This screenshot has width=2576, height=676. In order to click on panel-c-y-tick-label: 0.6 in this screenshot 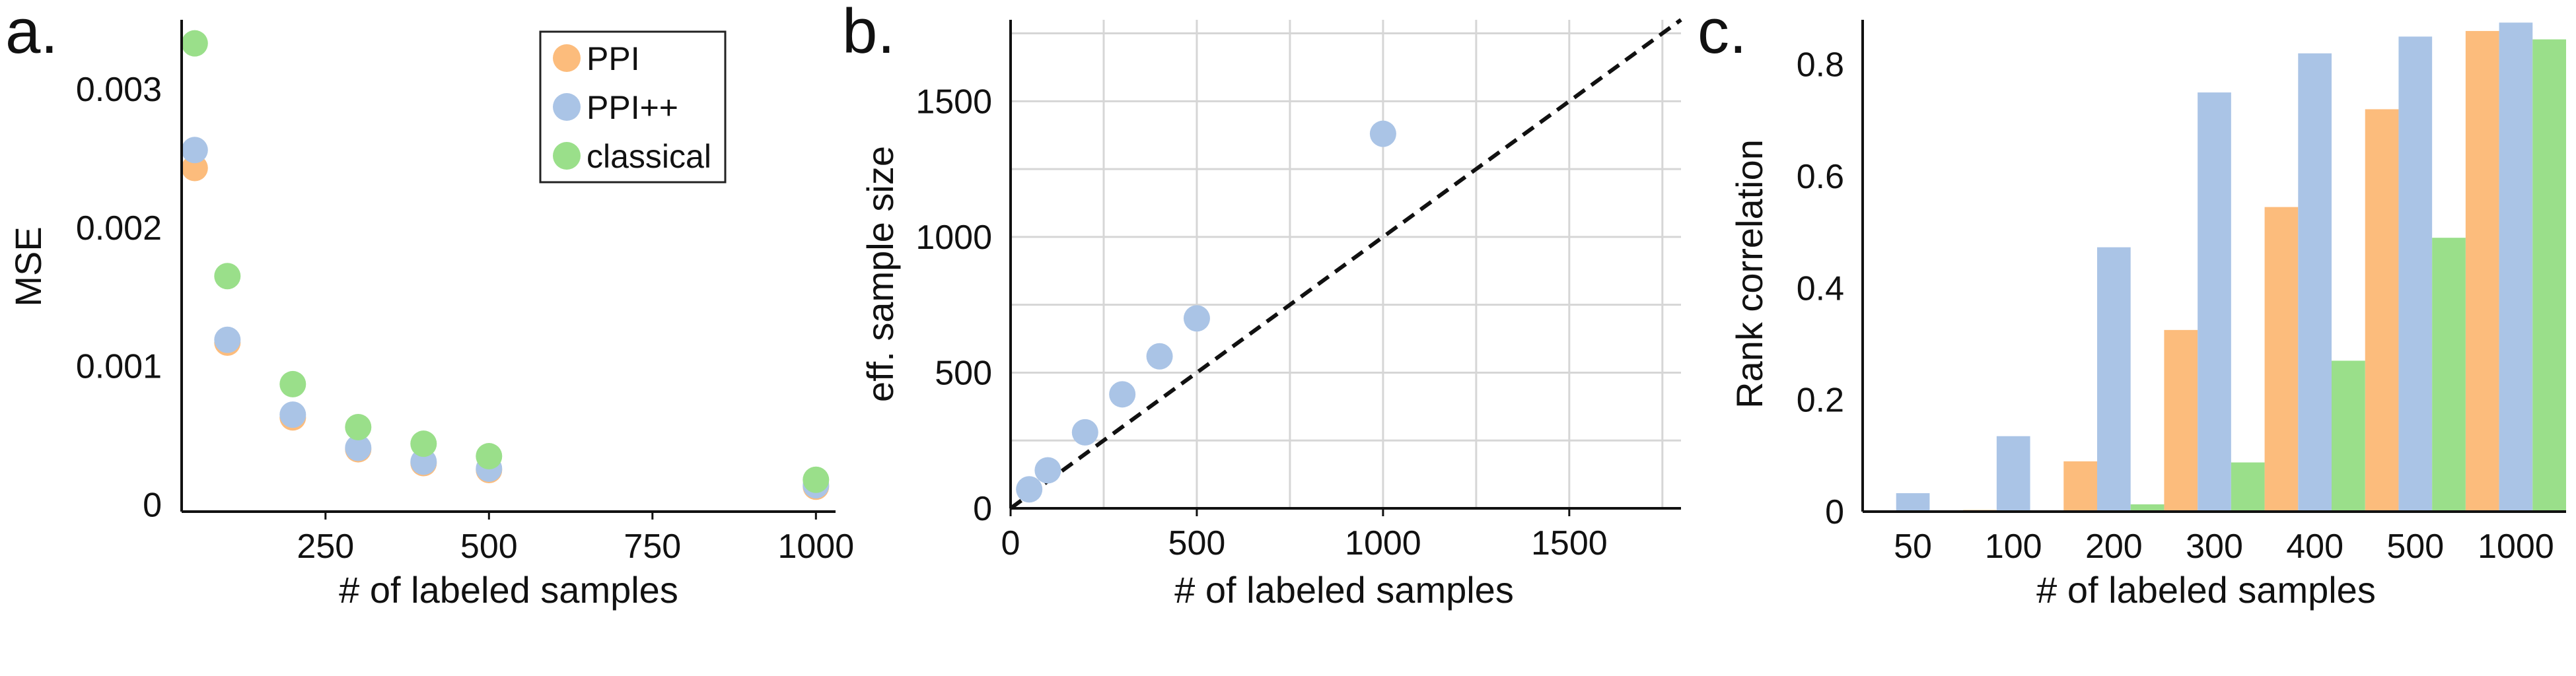, I will do `click(1821, 177)`.